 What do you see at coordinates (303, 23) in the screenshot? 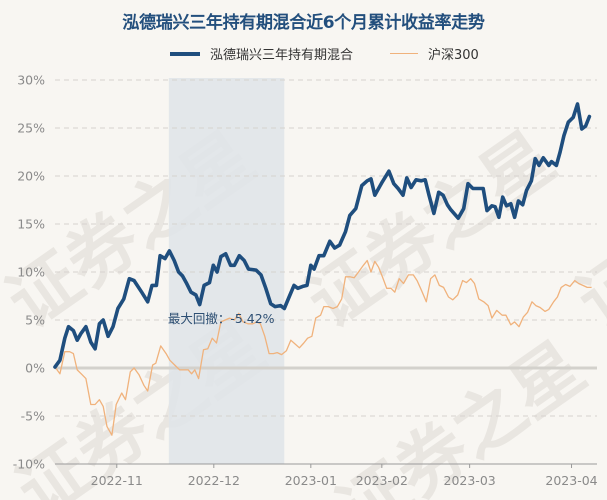
I see `chart-title: 泓德瑞兴三年持有期混合近6个月累计收益率走势` at bounding box center [303, 23].